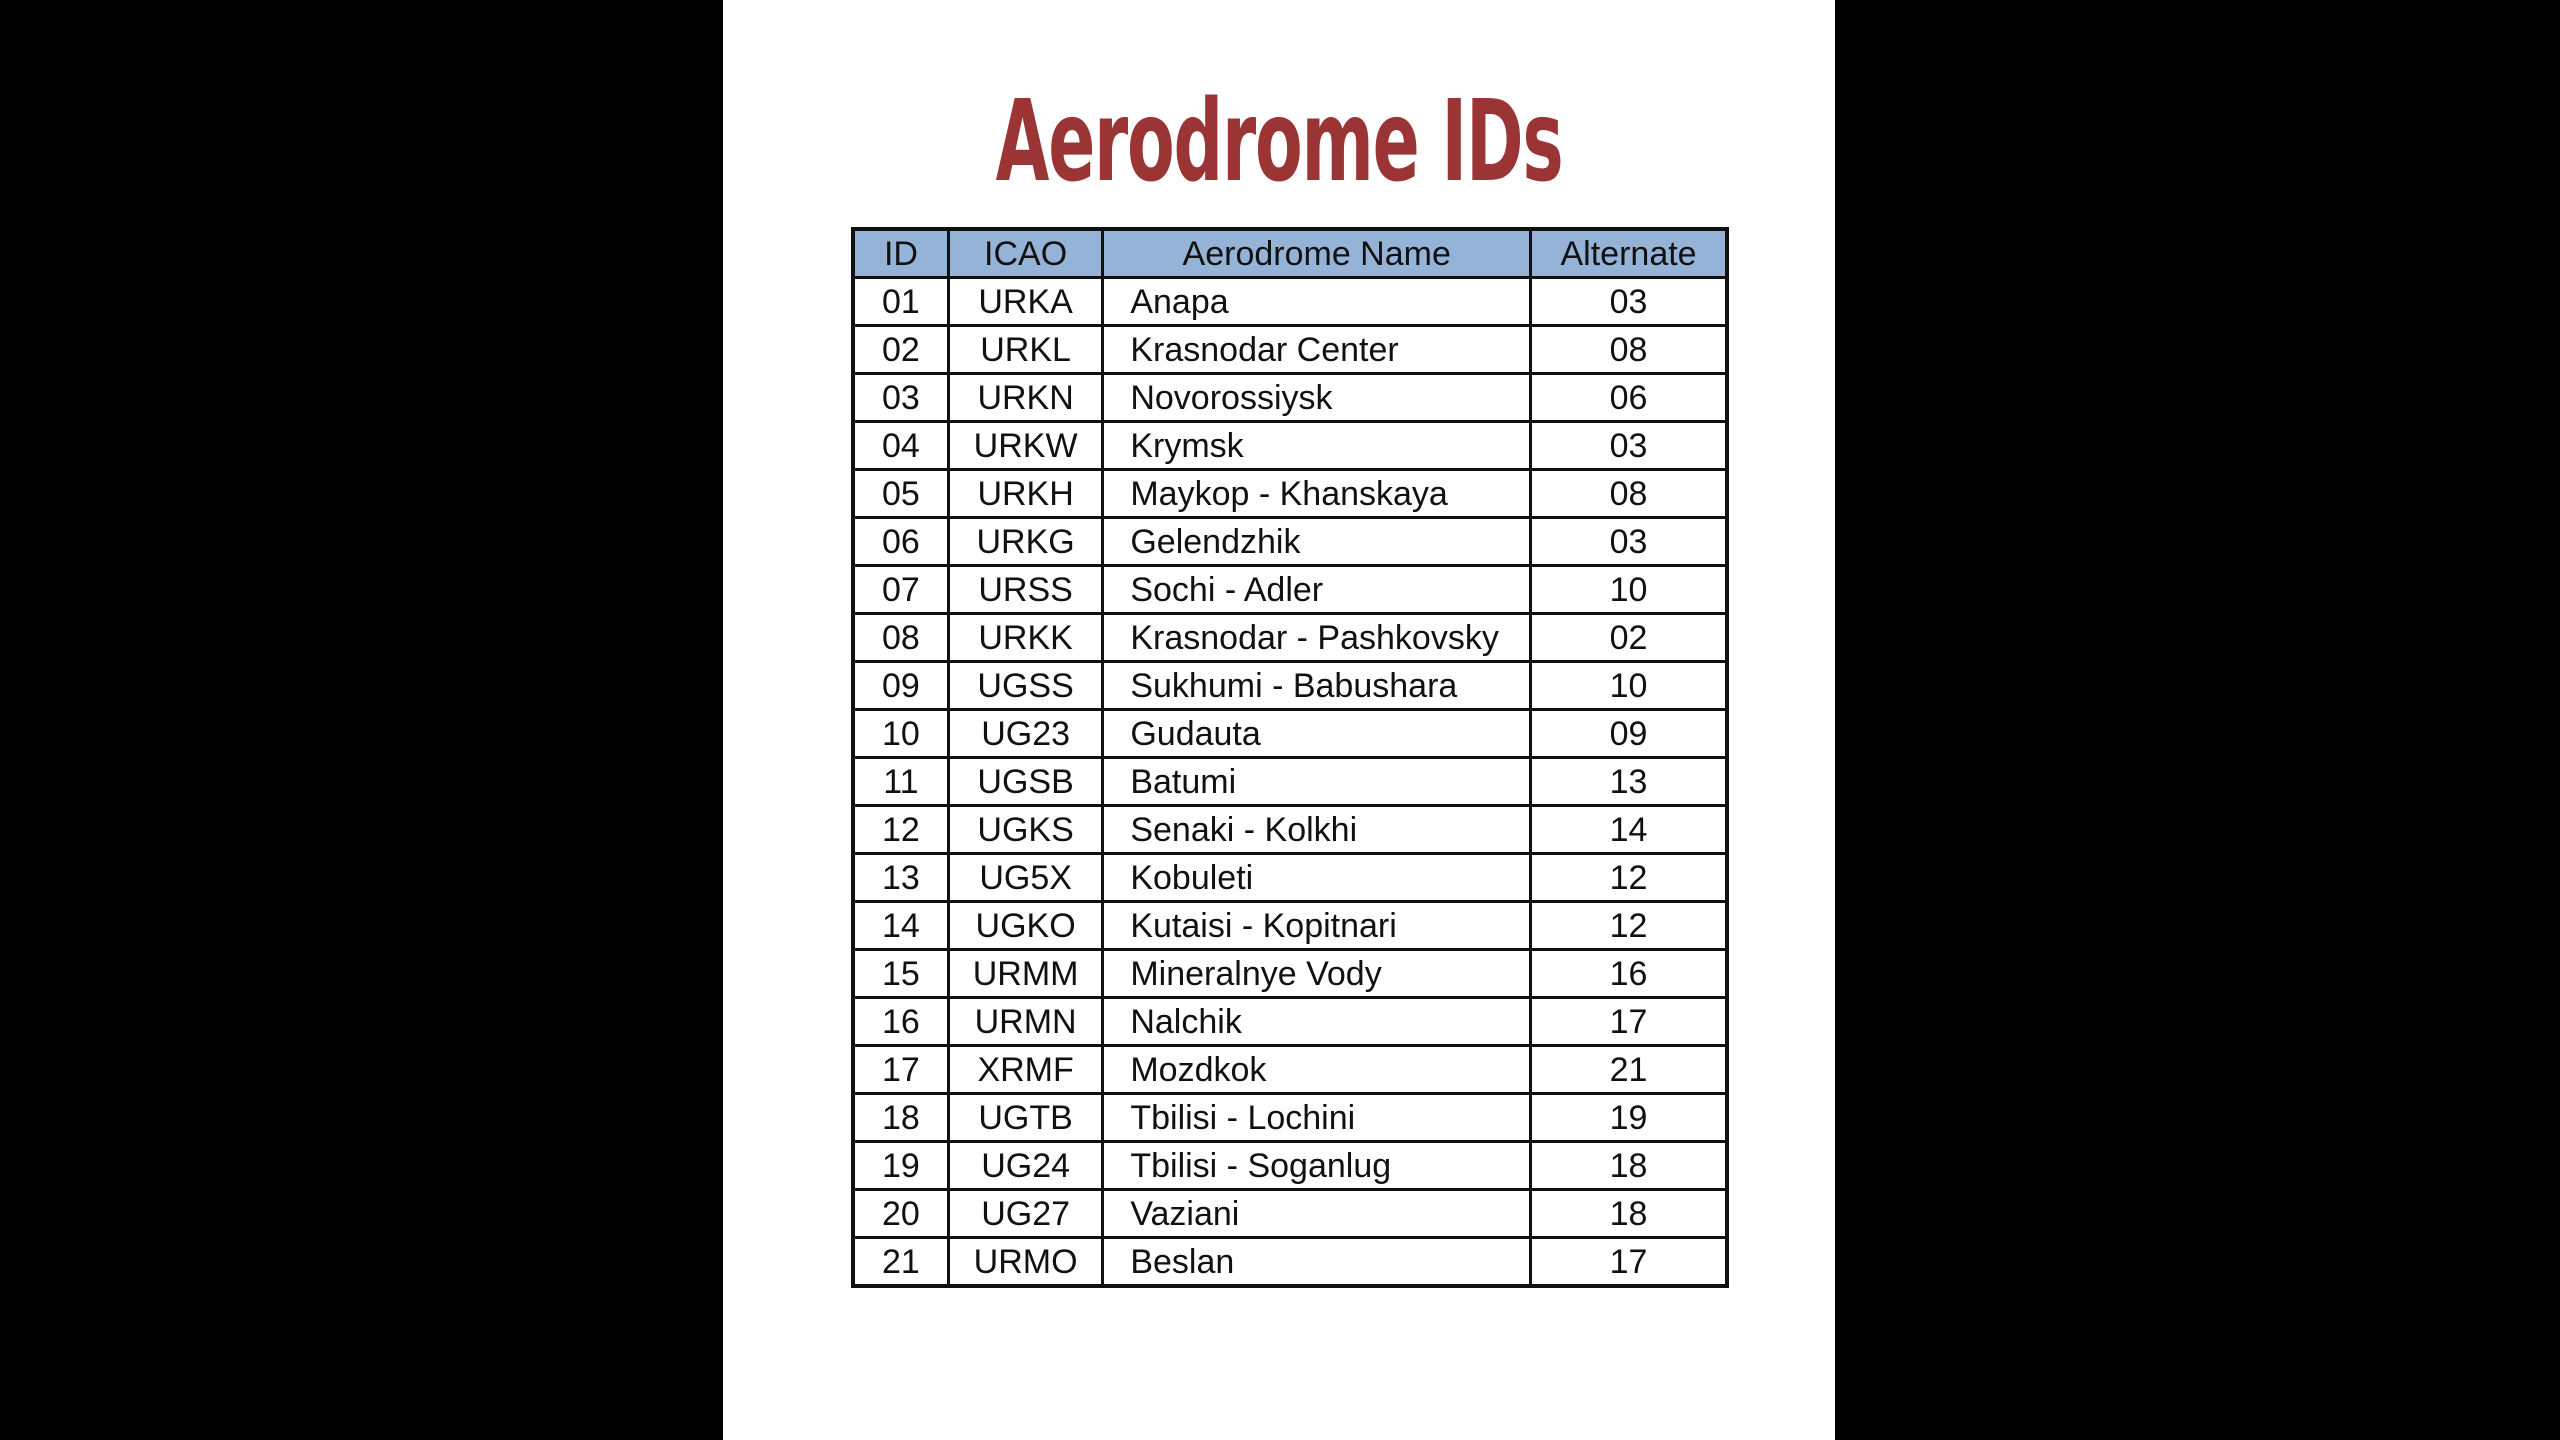 This screenshot has height=1440, width=2560. What do you see at coordinates (900, 781) in the screenshot?
I see `id-cell: 11` at bounding box center [900, 781].